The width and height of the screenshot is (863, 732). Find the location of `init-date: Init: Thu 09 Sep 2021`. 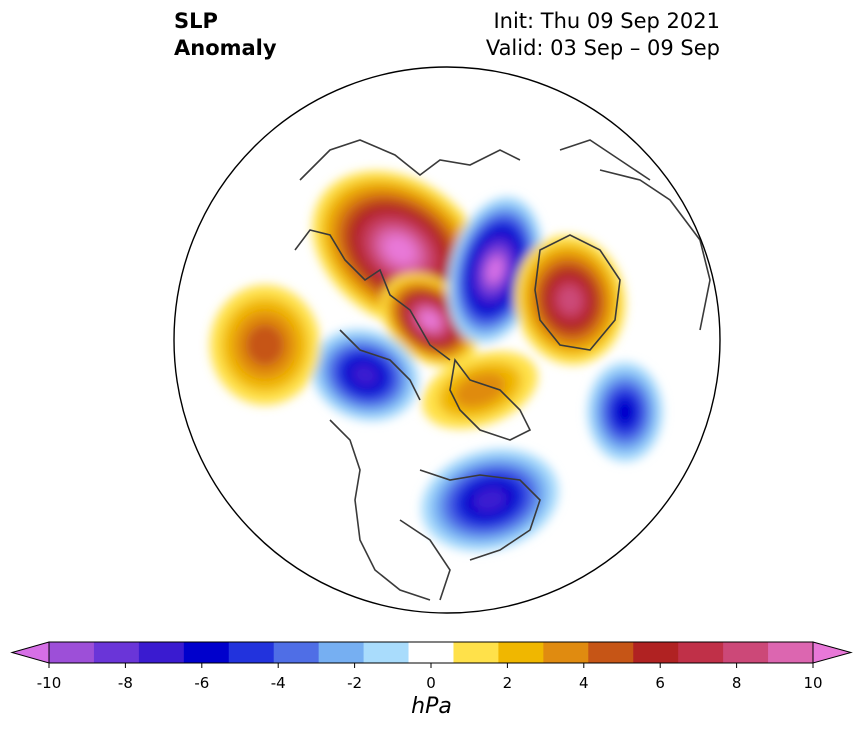

init-date: Init: Thu 09 Sep 2021 is located at coordinates (606, 21).